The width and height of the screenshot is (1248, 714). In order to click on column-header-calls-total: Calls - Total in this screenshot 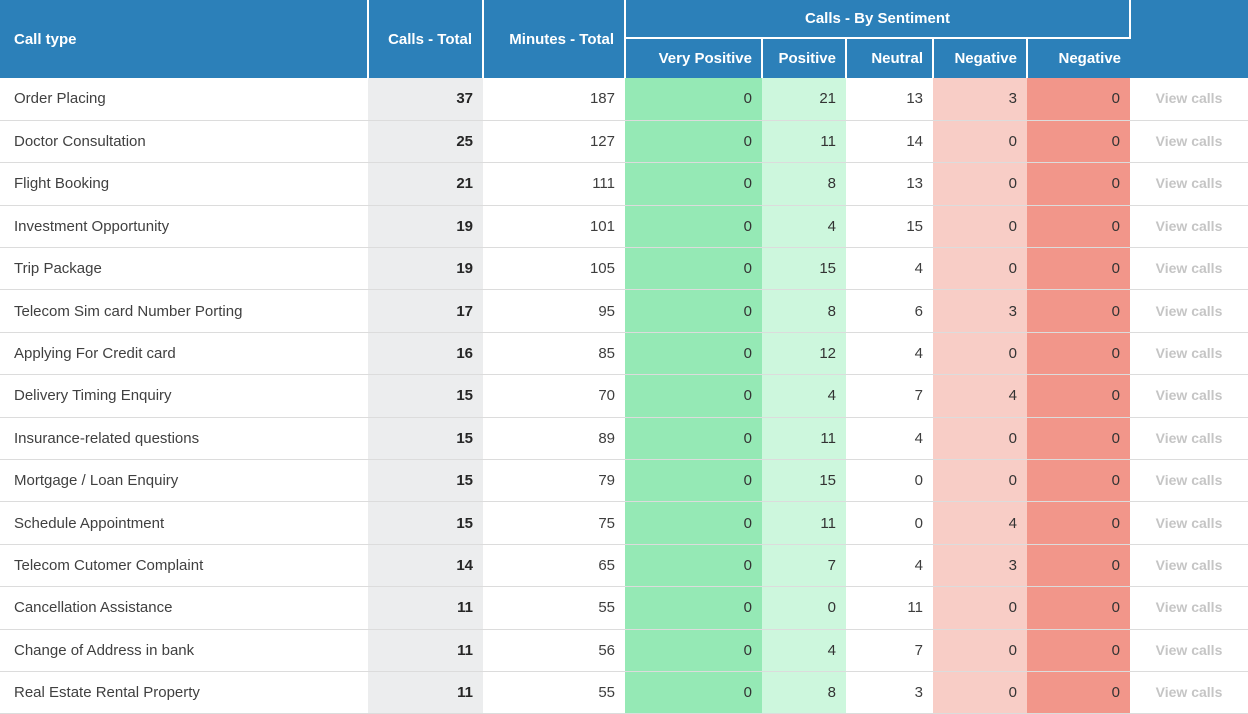, I will do `click(426, 39)`.